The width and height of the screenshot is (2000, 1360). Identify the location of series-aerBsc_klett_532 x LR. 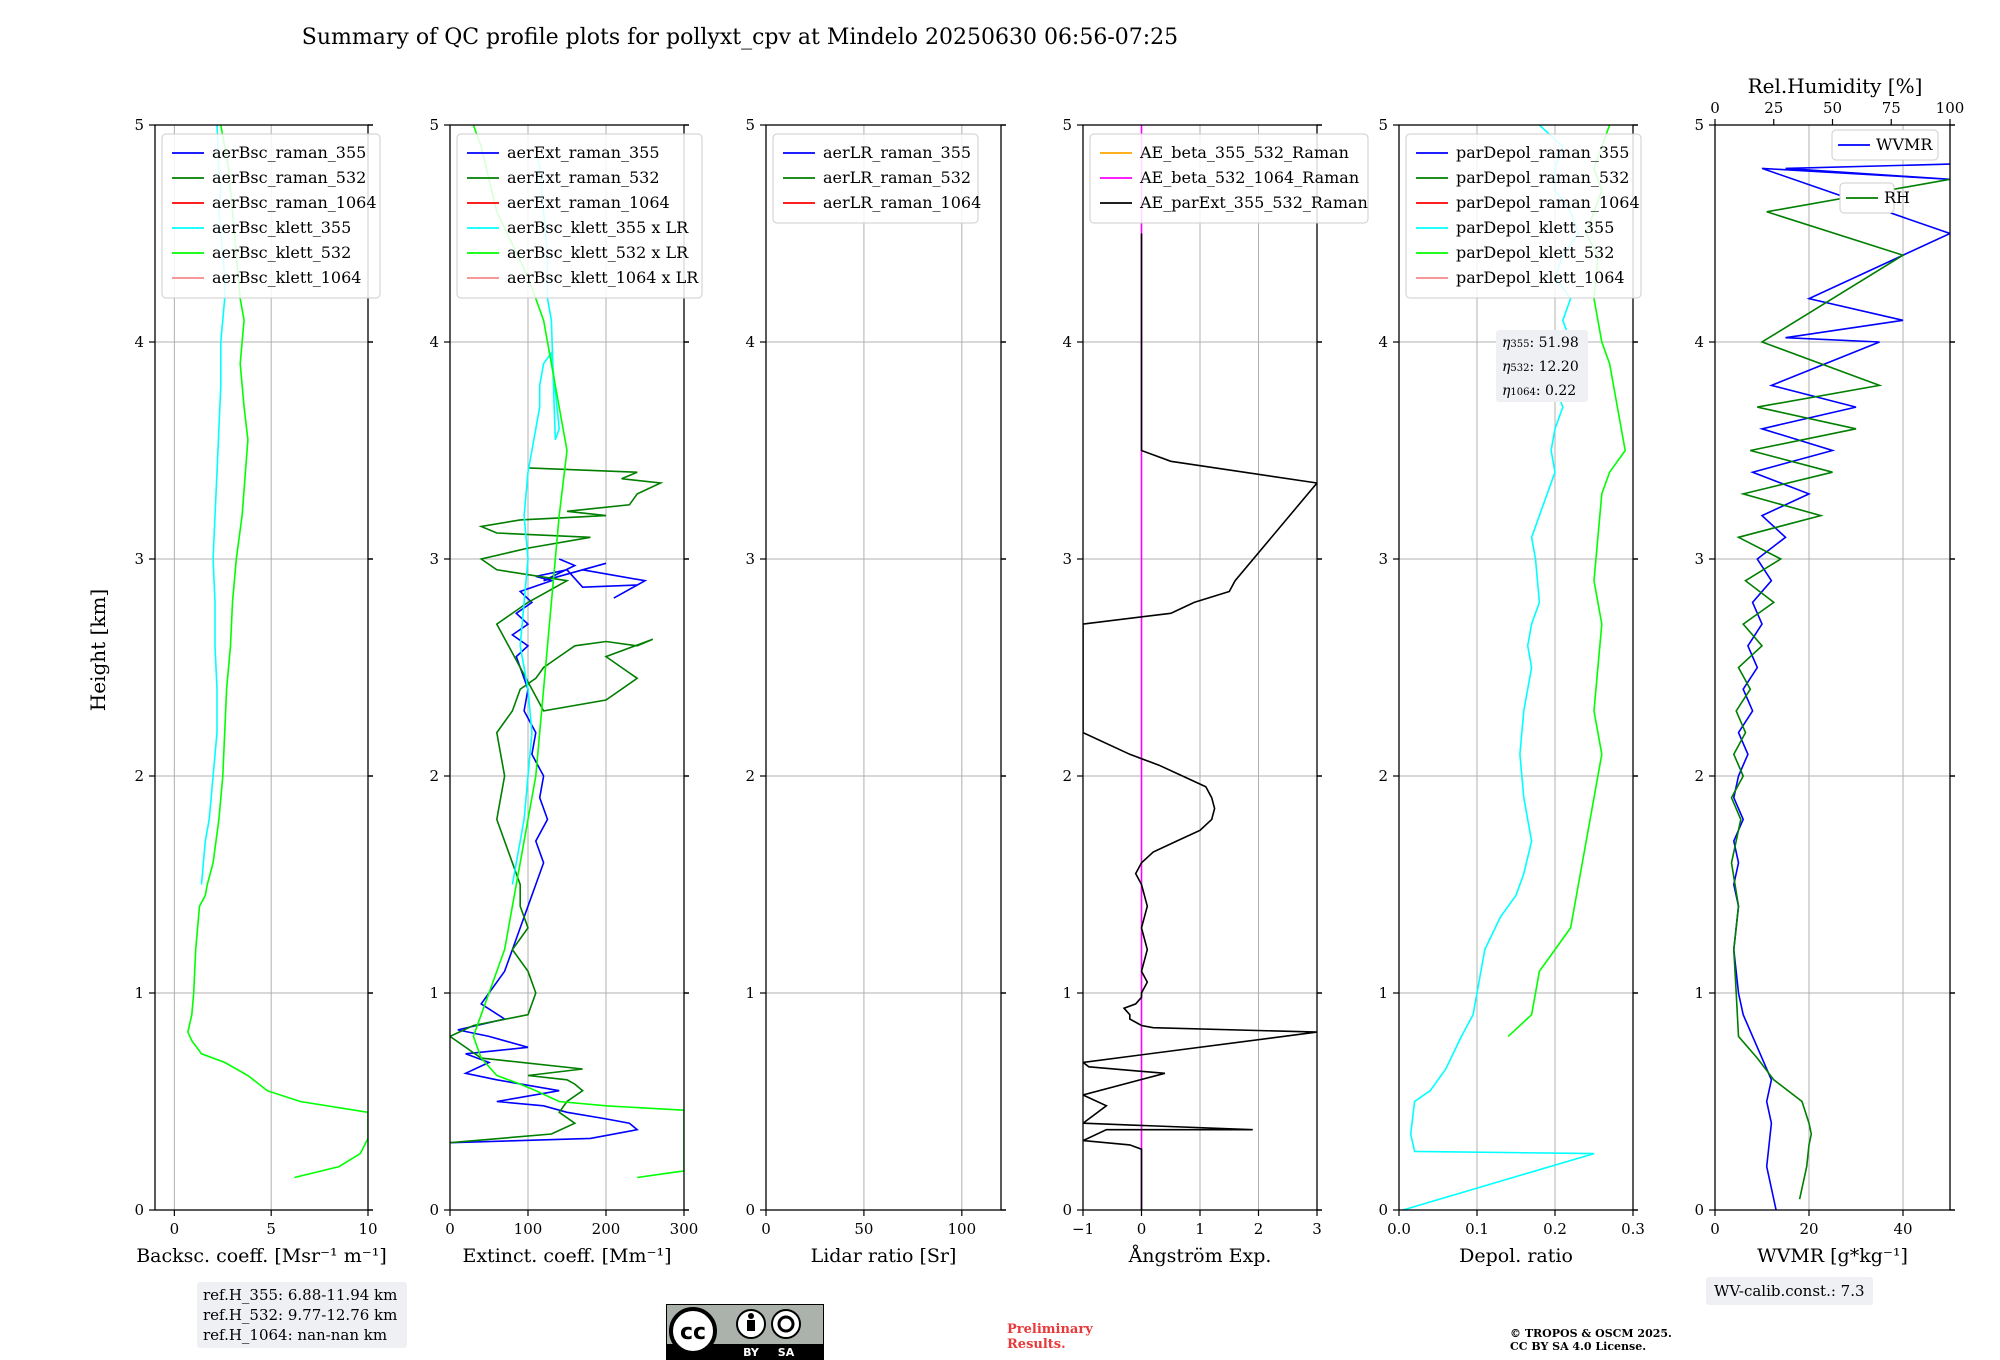
(578, 652).